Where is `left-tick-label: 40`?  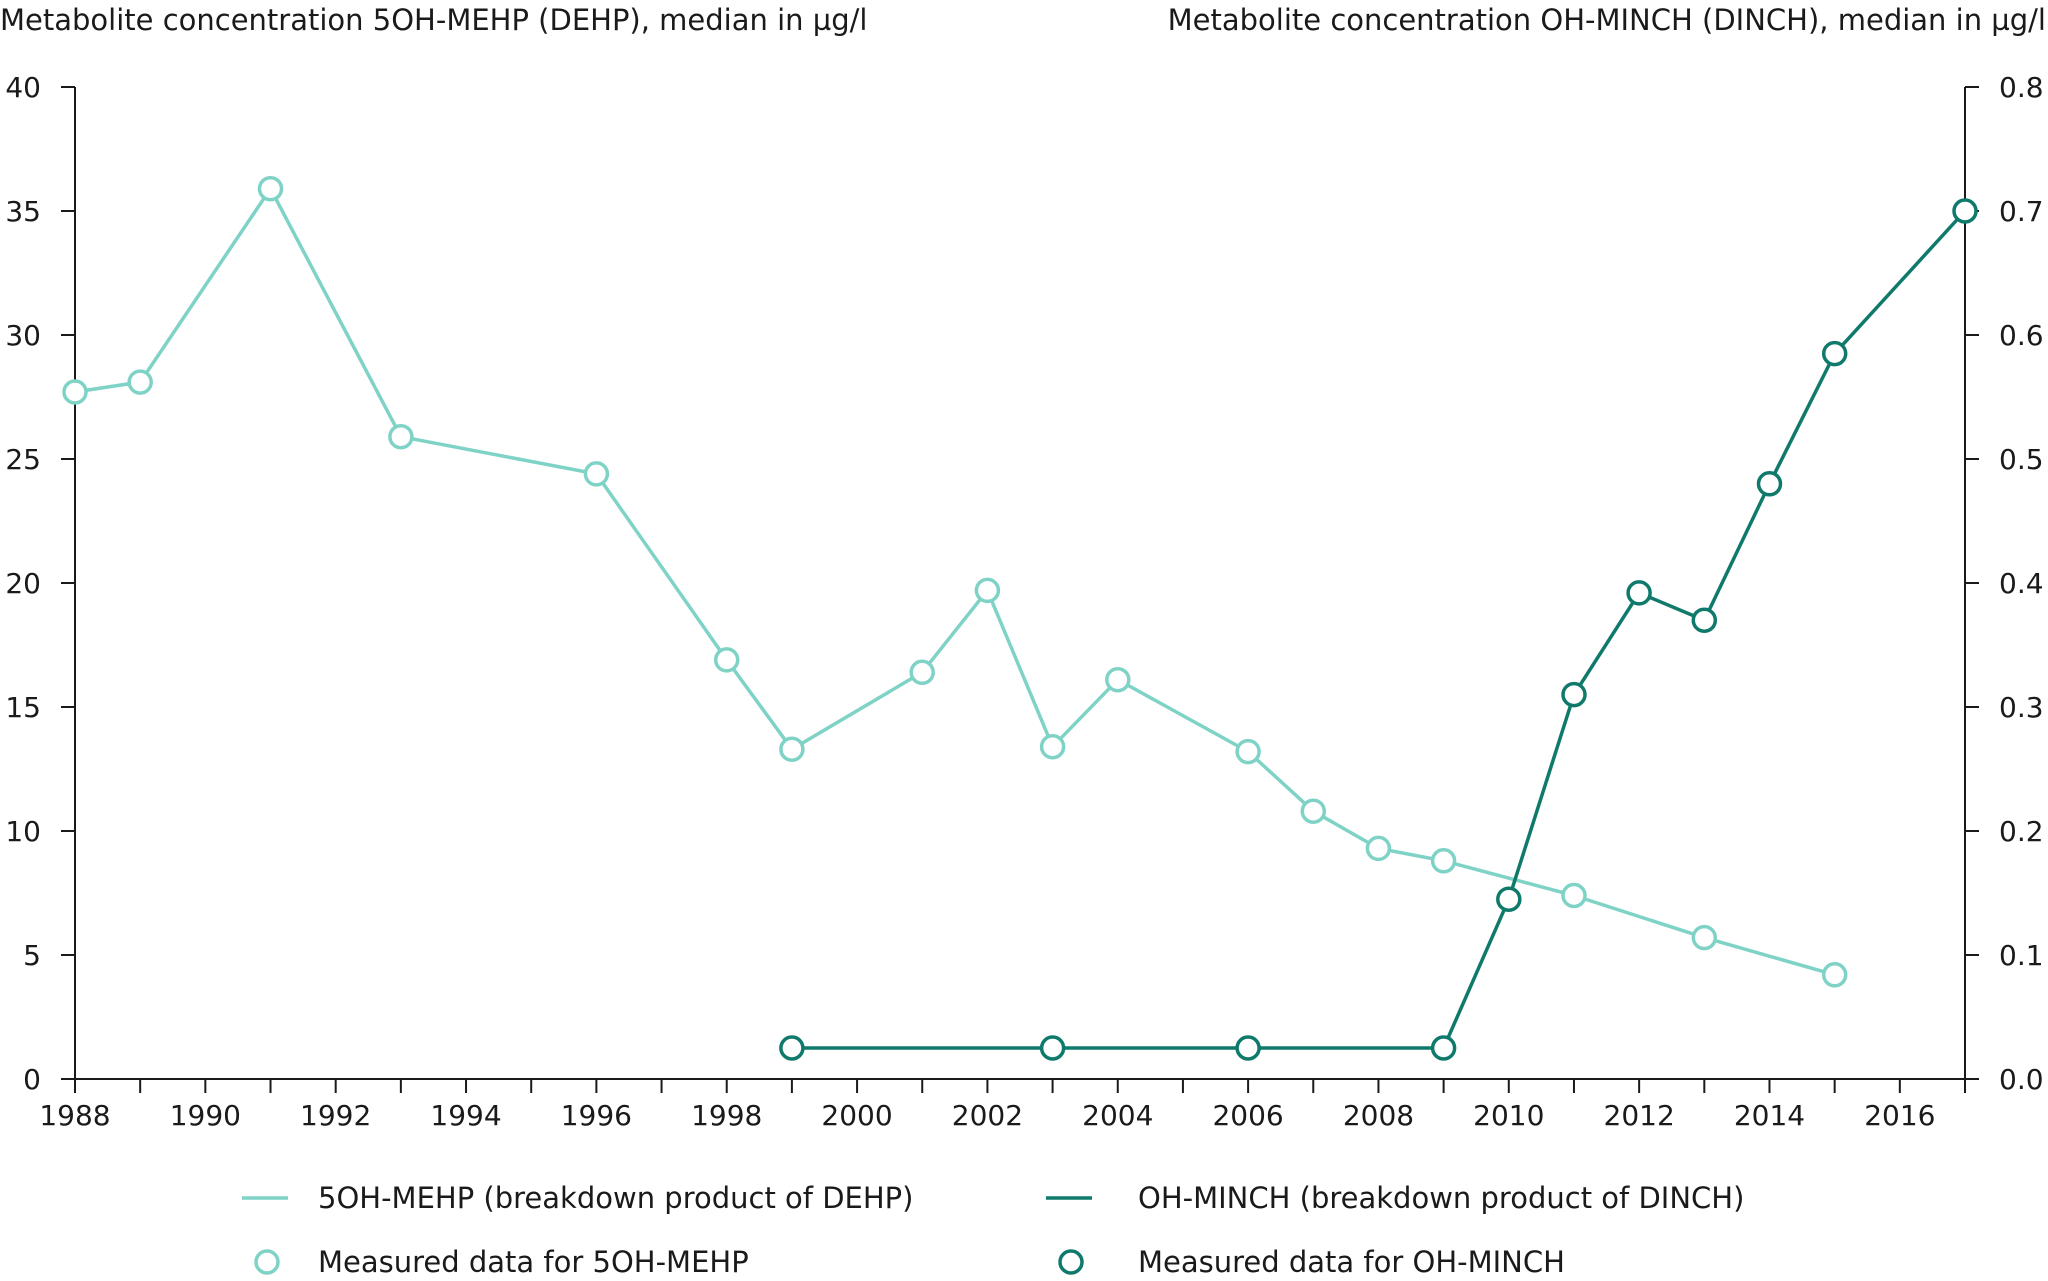
left-tick-label: 40 is located at coordinates (23, 87).